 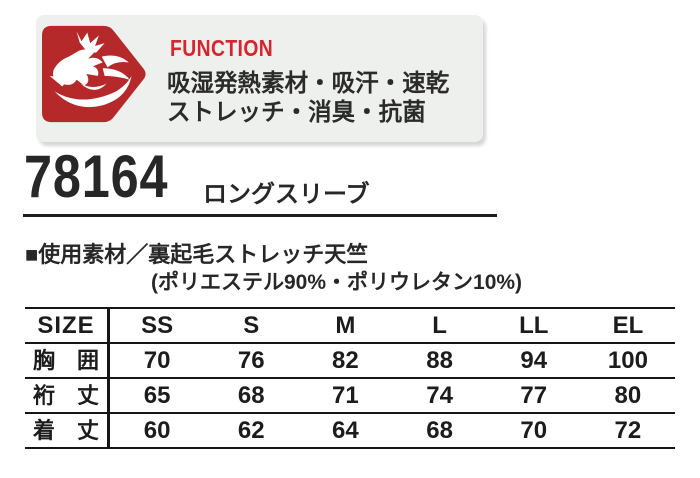 What do you see at coordinates (67, 394) in the screenshot?
I see `size-table-row-label: 裄 丈` at bounding box center [67, 394].